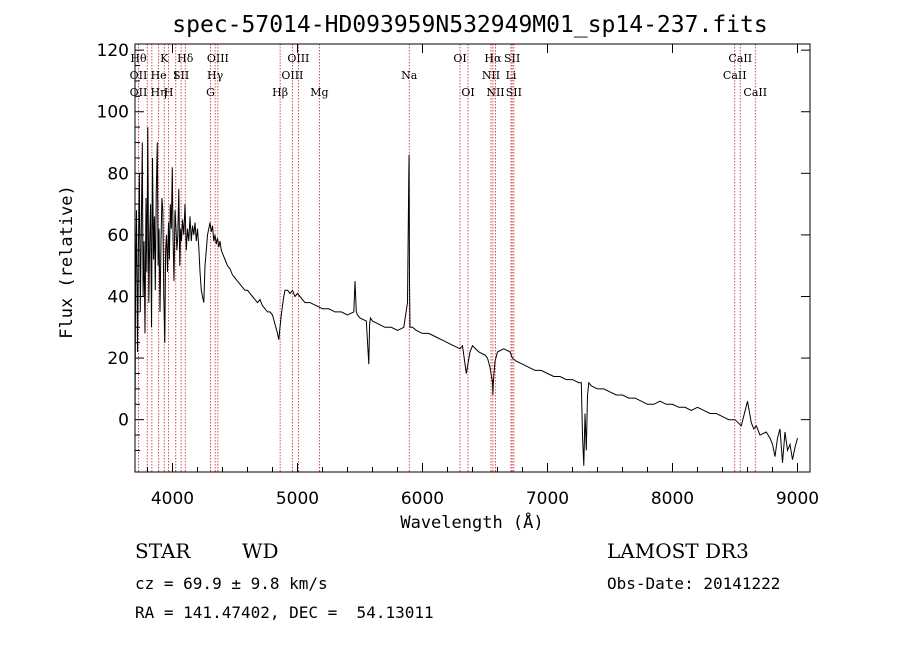  I want to click on y-tick-label-4: 80, so click(118, 174).